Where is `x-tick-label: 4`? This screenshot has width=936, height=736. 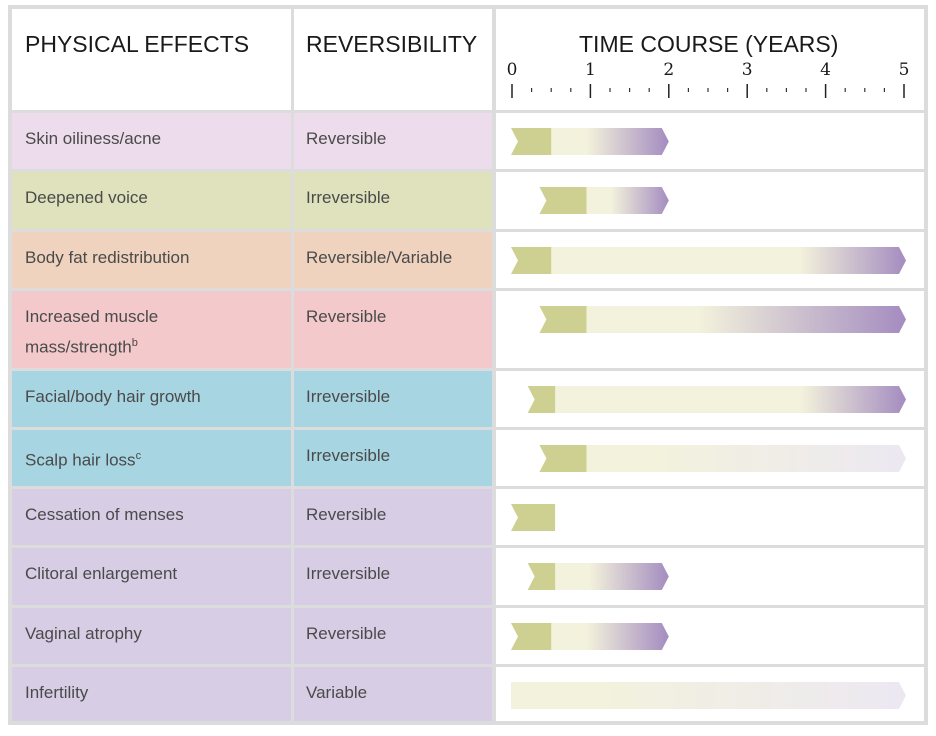
x-tick-label: 4 is located at coordinates (825, 70).